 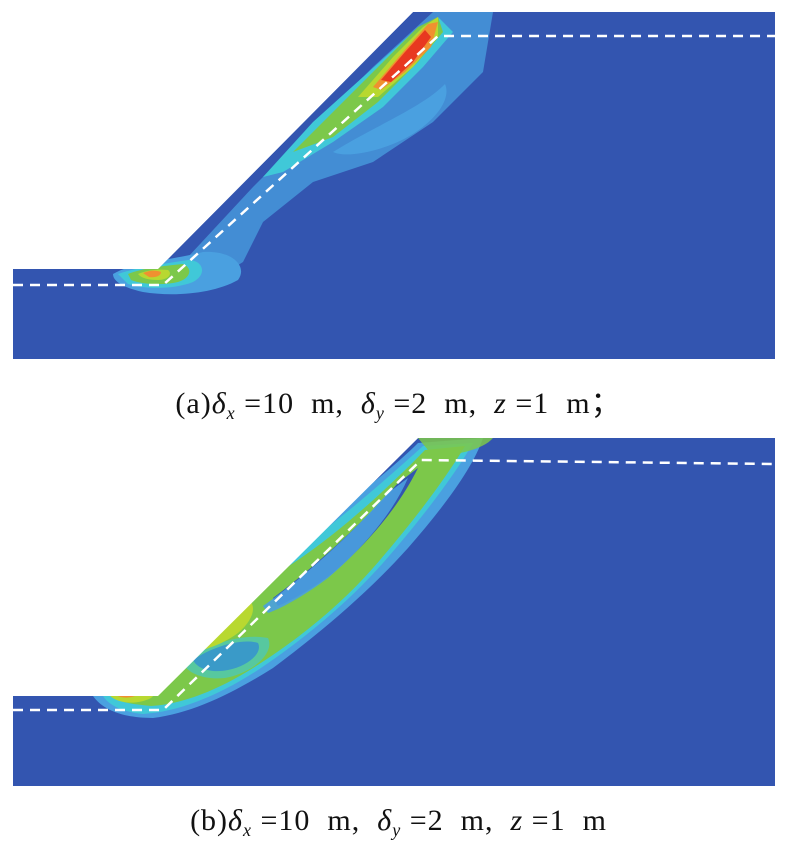 I want to click on caption-b: (b)δx =10 m, δy =2 m, z =1 m, so click(x=398, y=822).